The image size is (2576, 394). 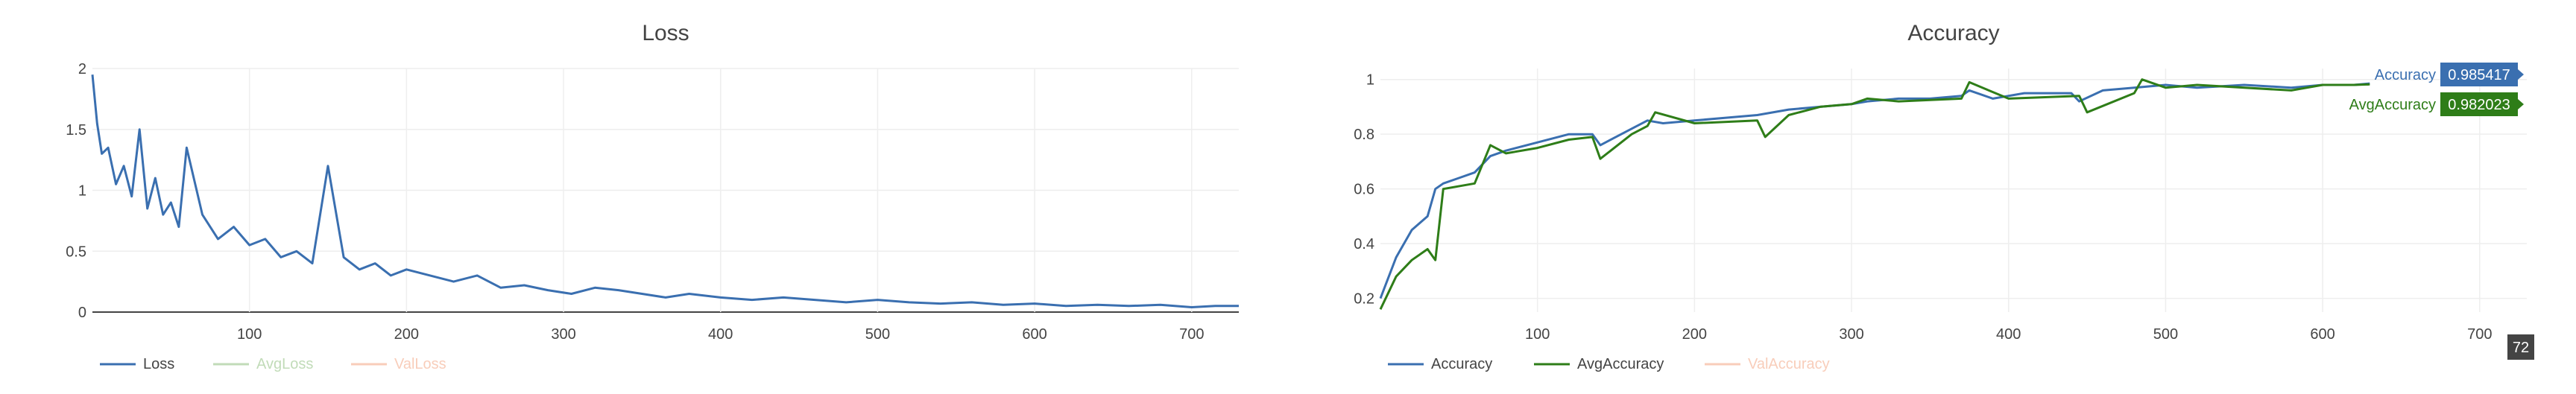 What do you see at coordinates (158, 364) in the screenshot?
I see `legend-label: Loss` at bounding box center [158, 364].